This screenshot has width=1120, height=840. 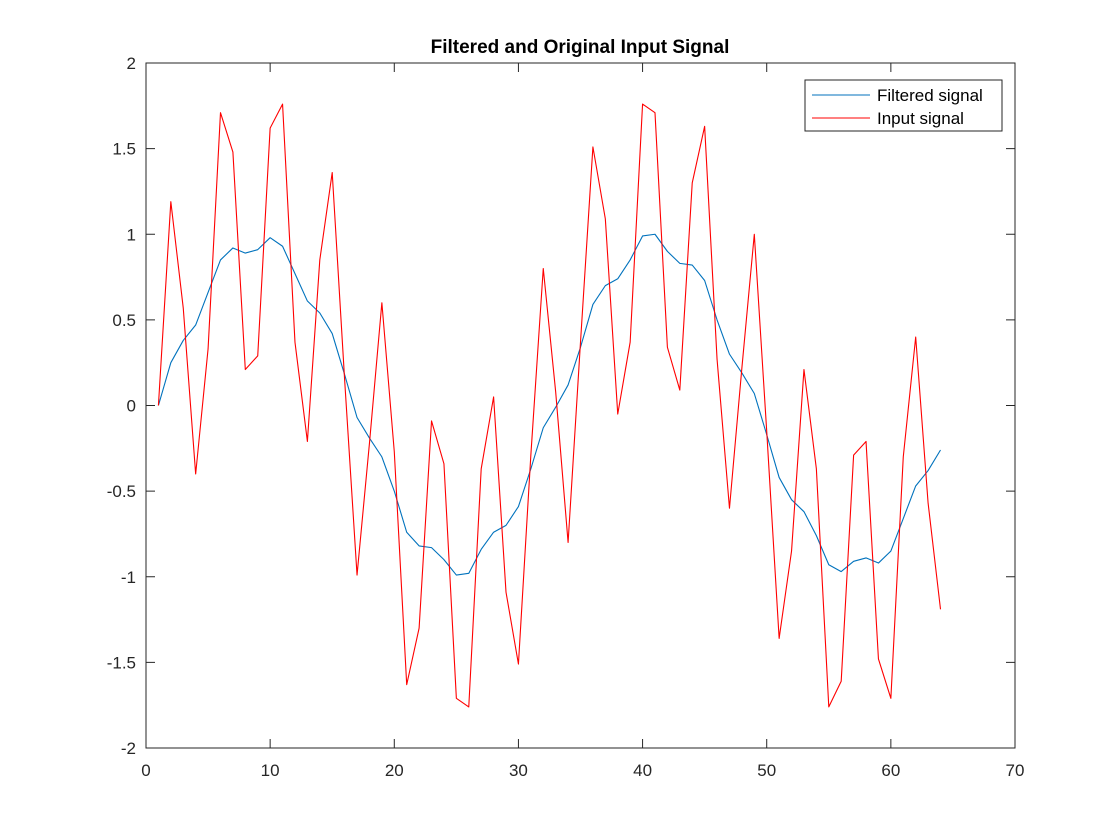 What do you see at coordinates (890, 770) in the screenshot?
I see `x-tick-label: 60` at bounding box center [890, 770].